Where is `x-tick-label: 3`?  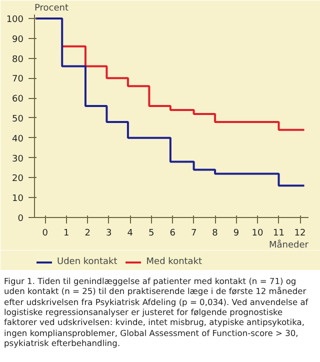 x-tick-label: 3 is located at coordinates (109, 233).